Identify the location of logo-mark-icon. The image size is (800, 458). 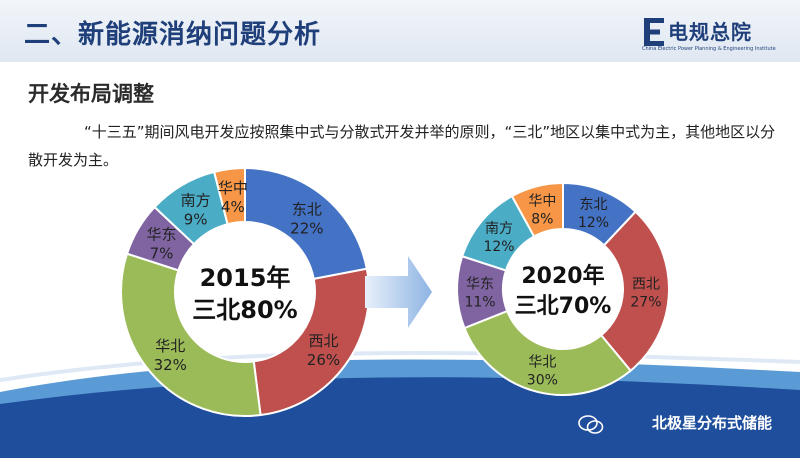
(654, 32).